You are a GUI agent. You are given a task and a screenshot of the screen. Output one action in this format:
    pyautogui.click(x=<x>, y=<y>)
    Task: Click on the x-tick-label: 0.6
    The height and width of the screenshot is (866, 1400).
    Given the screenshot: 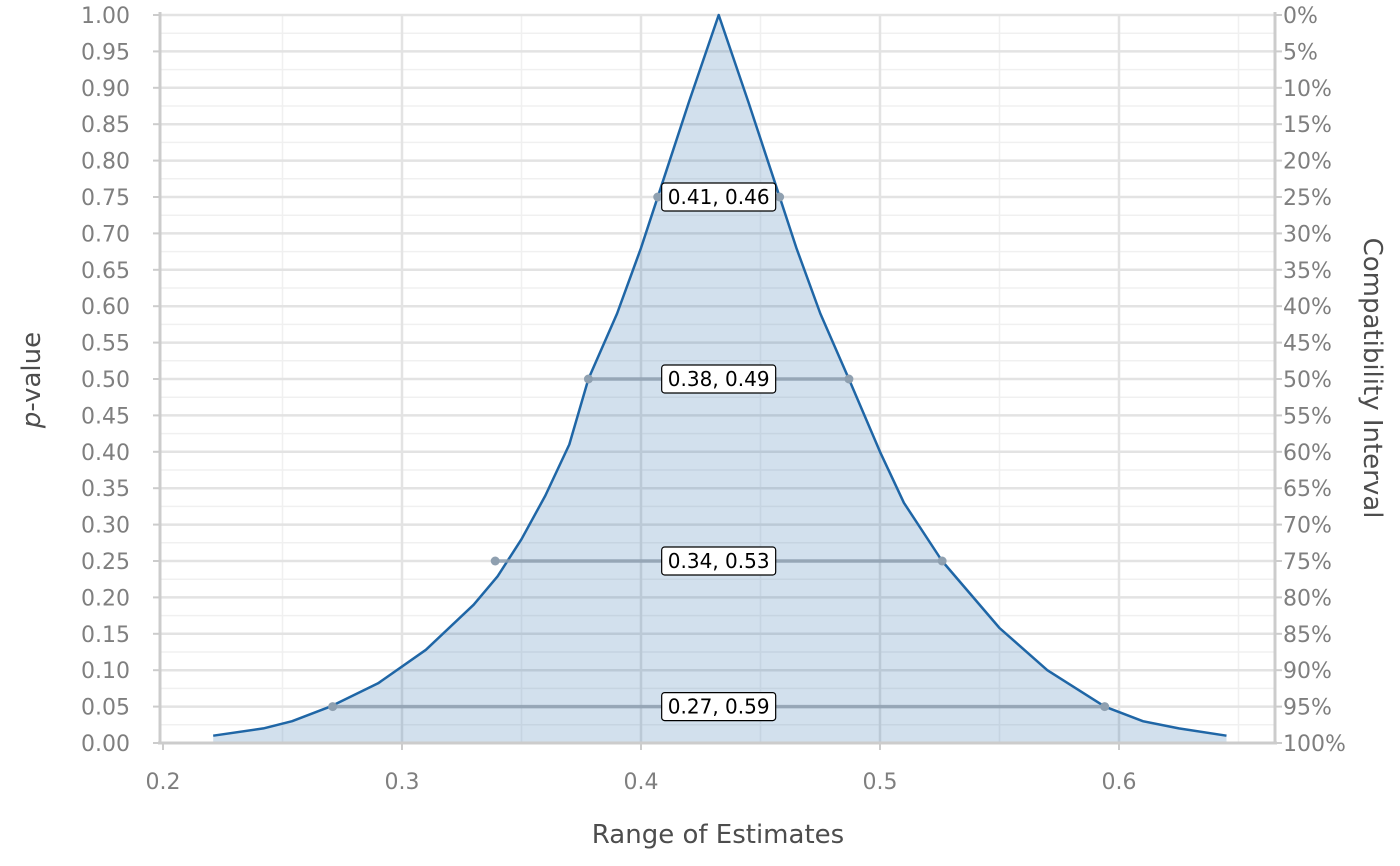 What is the action you would take?
    pyautogui.click(x=1119, y=782)
    